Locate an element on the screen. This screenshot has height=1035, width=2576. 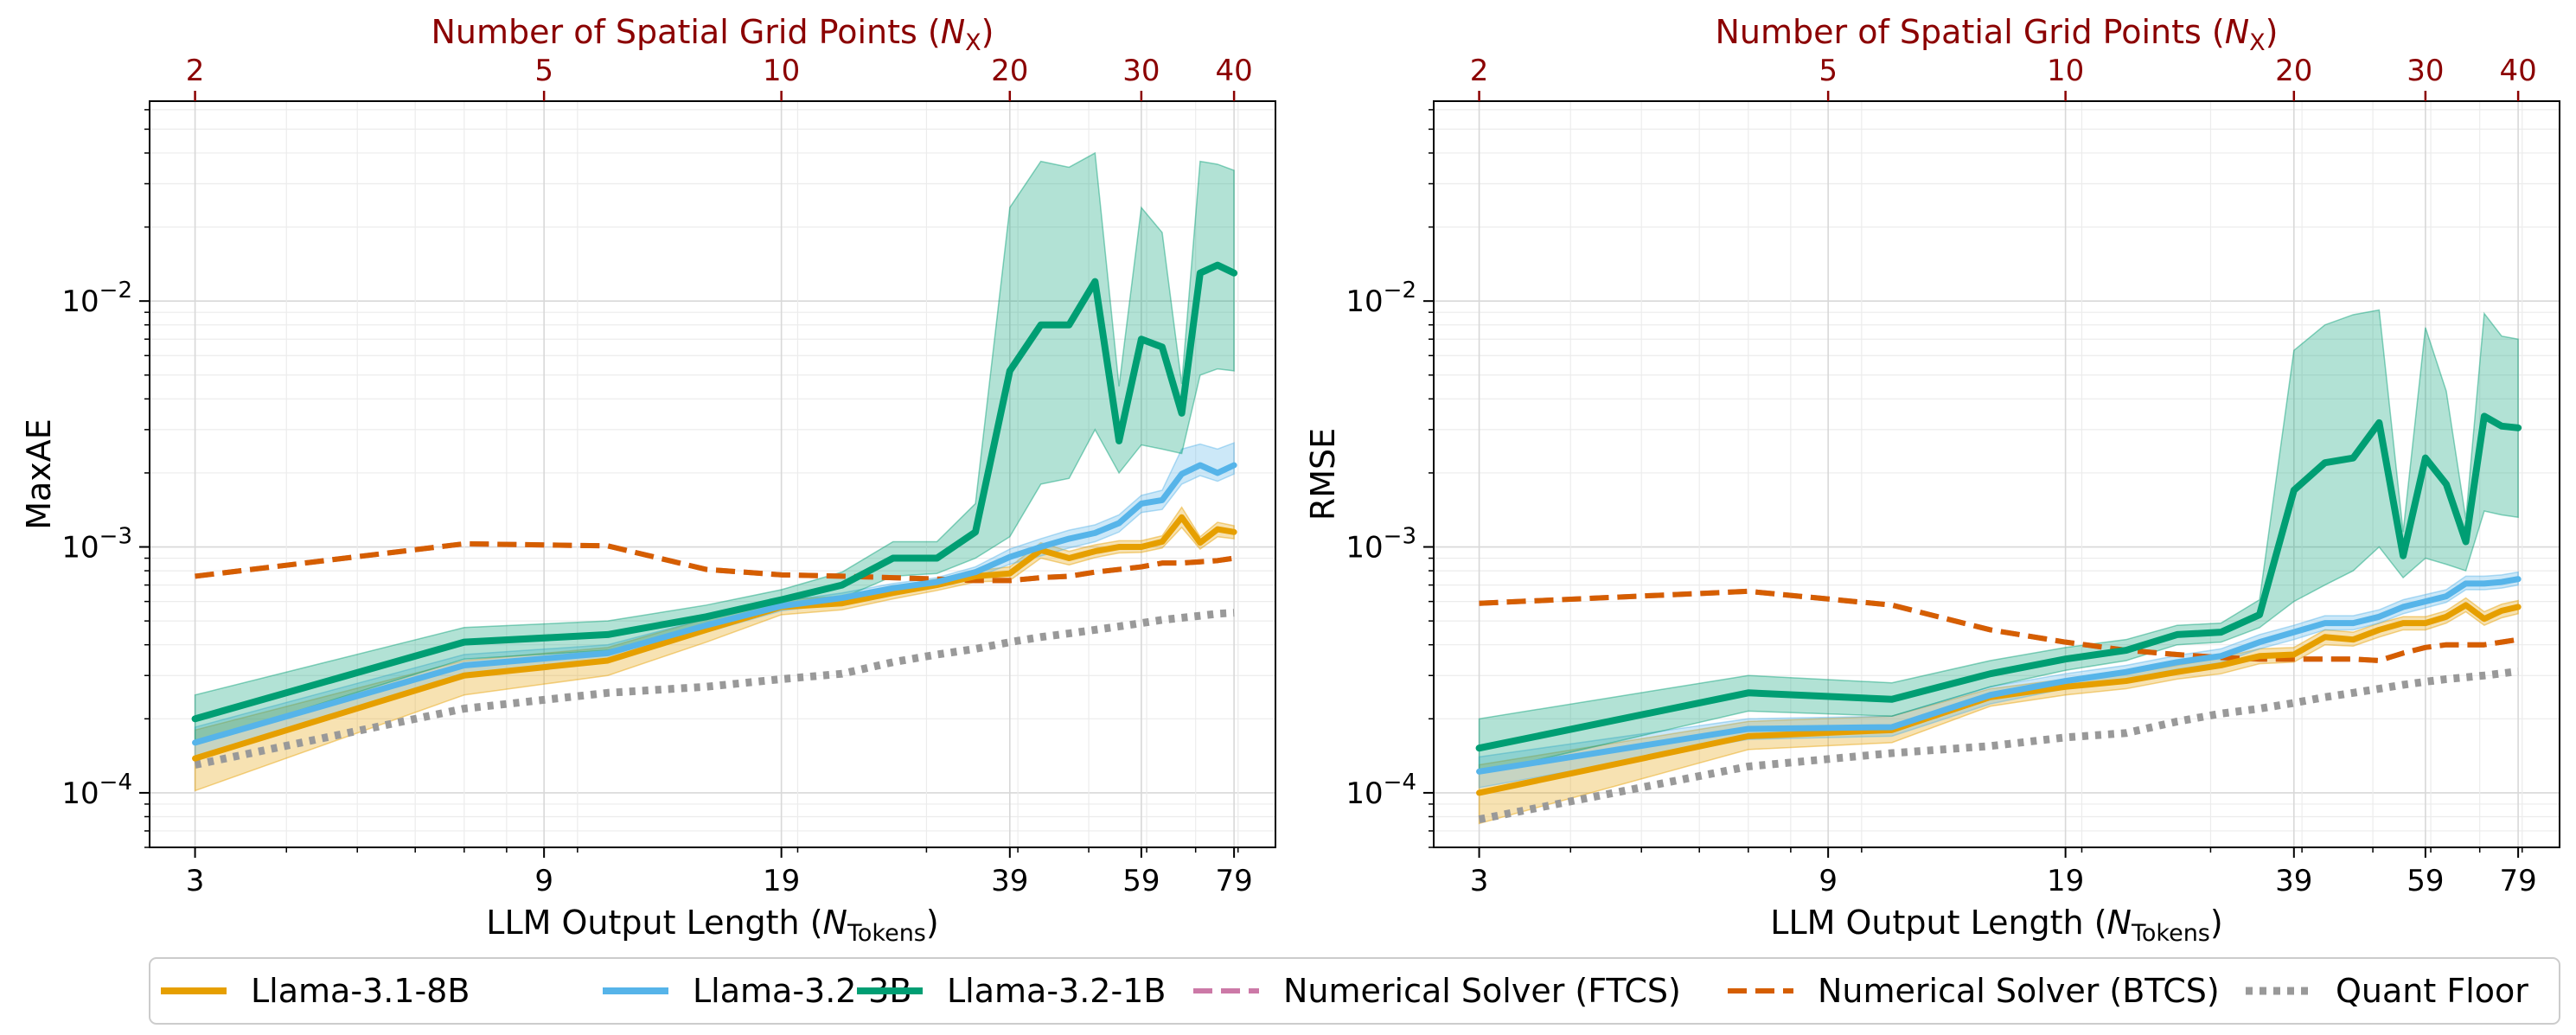
y-axis-title: RMSE is located at coordinates (1323, 475).